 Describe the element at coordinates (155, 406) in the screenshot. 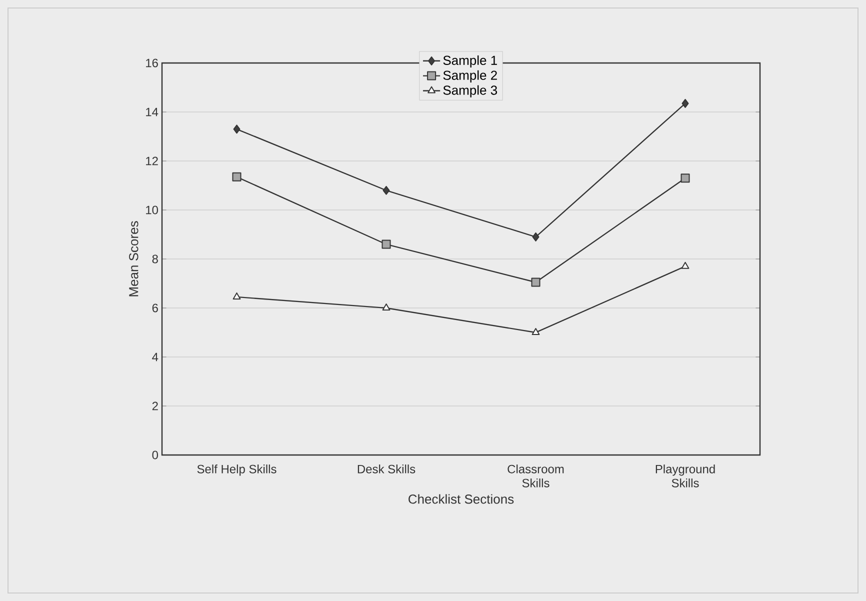

I see `y-tick-label: 2` at that location.